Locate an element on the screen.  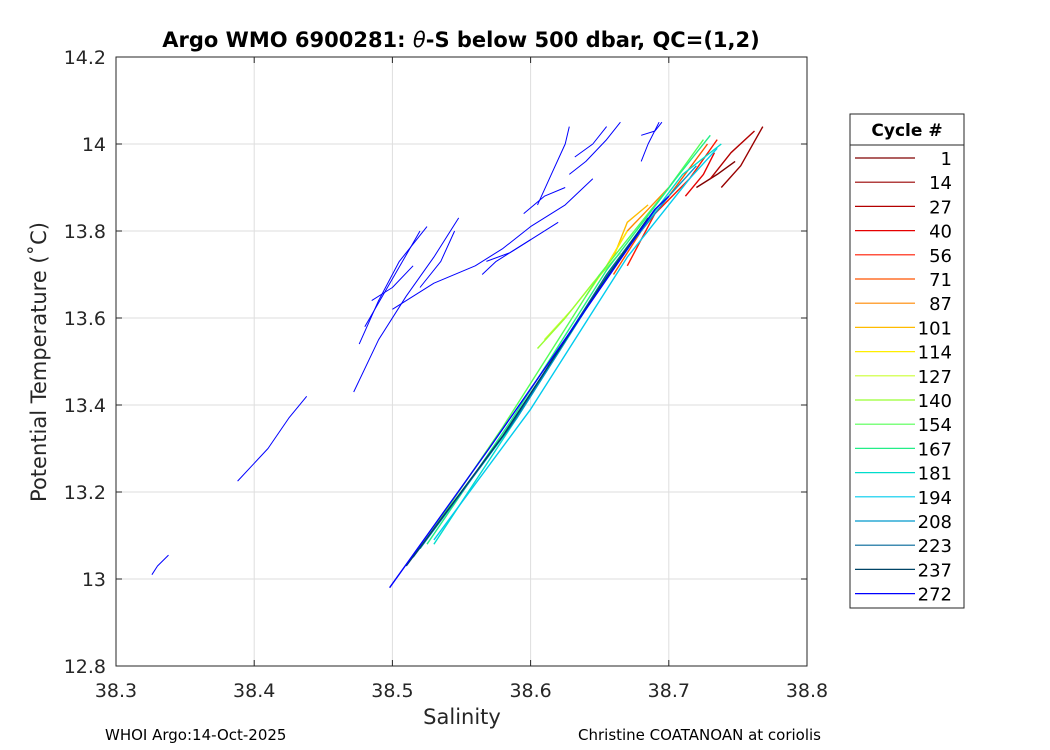
legend-label: 194 is located at coordinates (935, 498).